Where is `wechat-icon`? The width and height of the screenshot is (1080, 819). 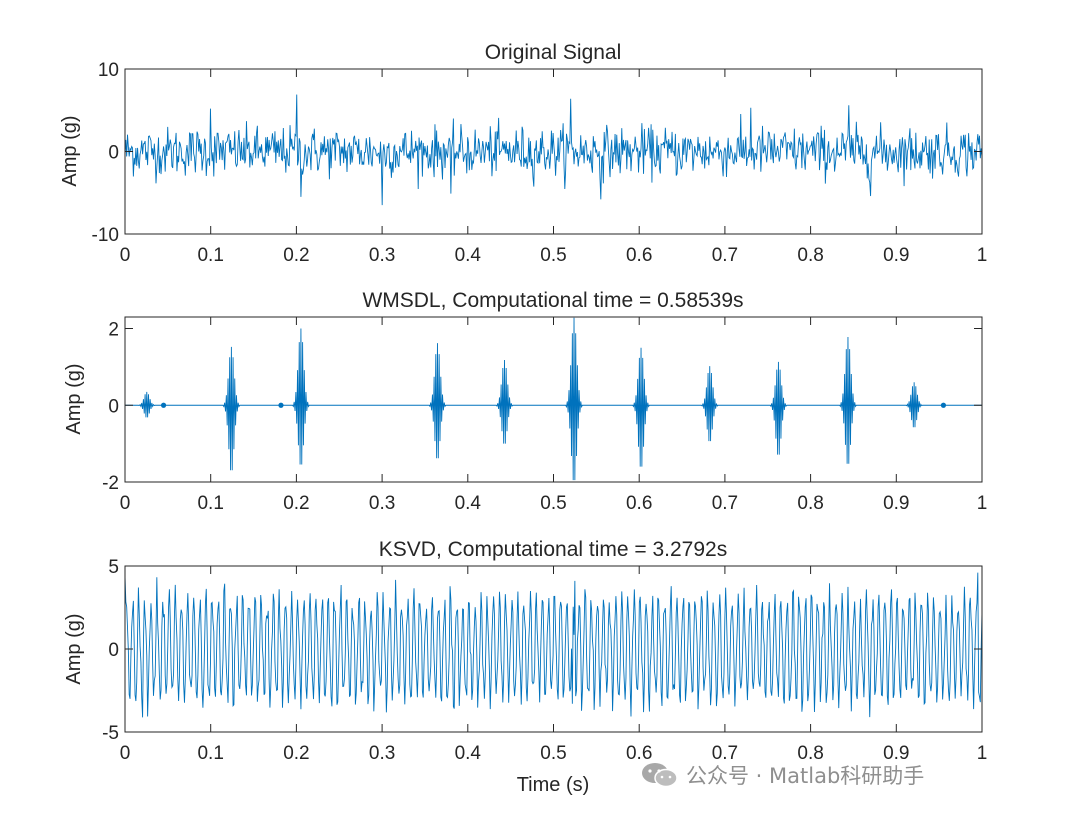 wechat-icon is located at coordinates (660, 775).